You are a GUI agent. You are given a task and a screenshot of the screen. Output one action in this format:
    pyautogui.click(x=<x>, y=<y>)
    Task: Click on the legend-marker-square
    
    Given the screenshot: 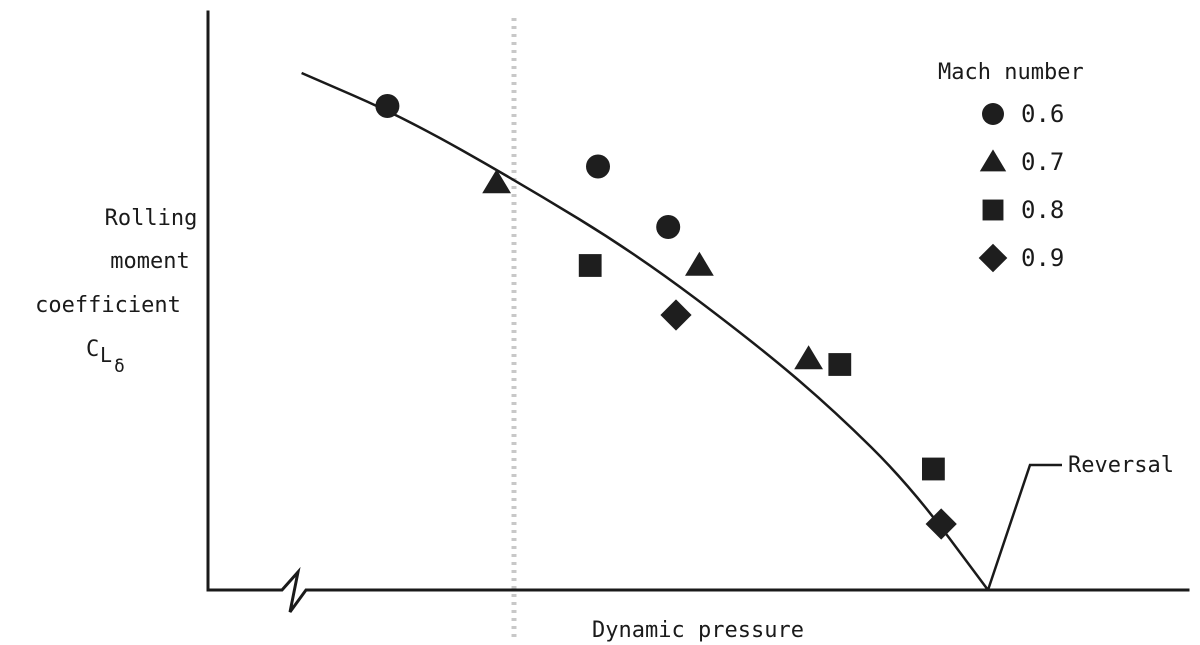 What is the action you would take?
    pyautogui.click(x=993, y=210)
    